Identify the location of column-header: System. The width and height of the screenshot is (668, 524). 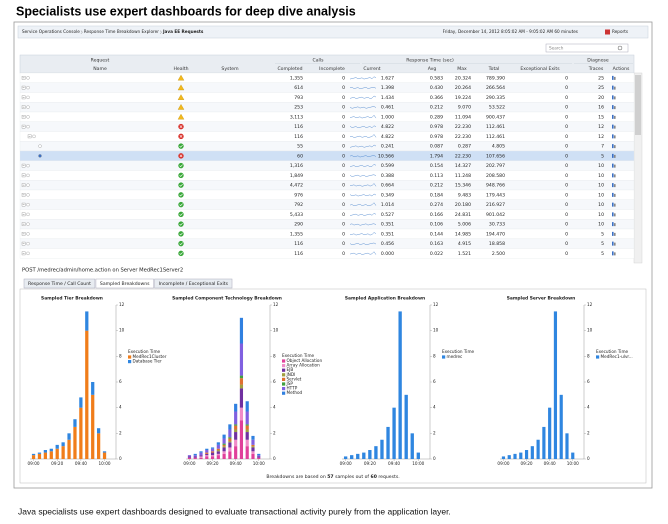
(230, 69).